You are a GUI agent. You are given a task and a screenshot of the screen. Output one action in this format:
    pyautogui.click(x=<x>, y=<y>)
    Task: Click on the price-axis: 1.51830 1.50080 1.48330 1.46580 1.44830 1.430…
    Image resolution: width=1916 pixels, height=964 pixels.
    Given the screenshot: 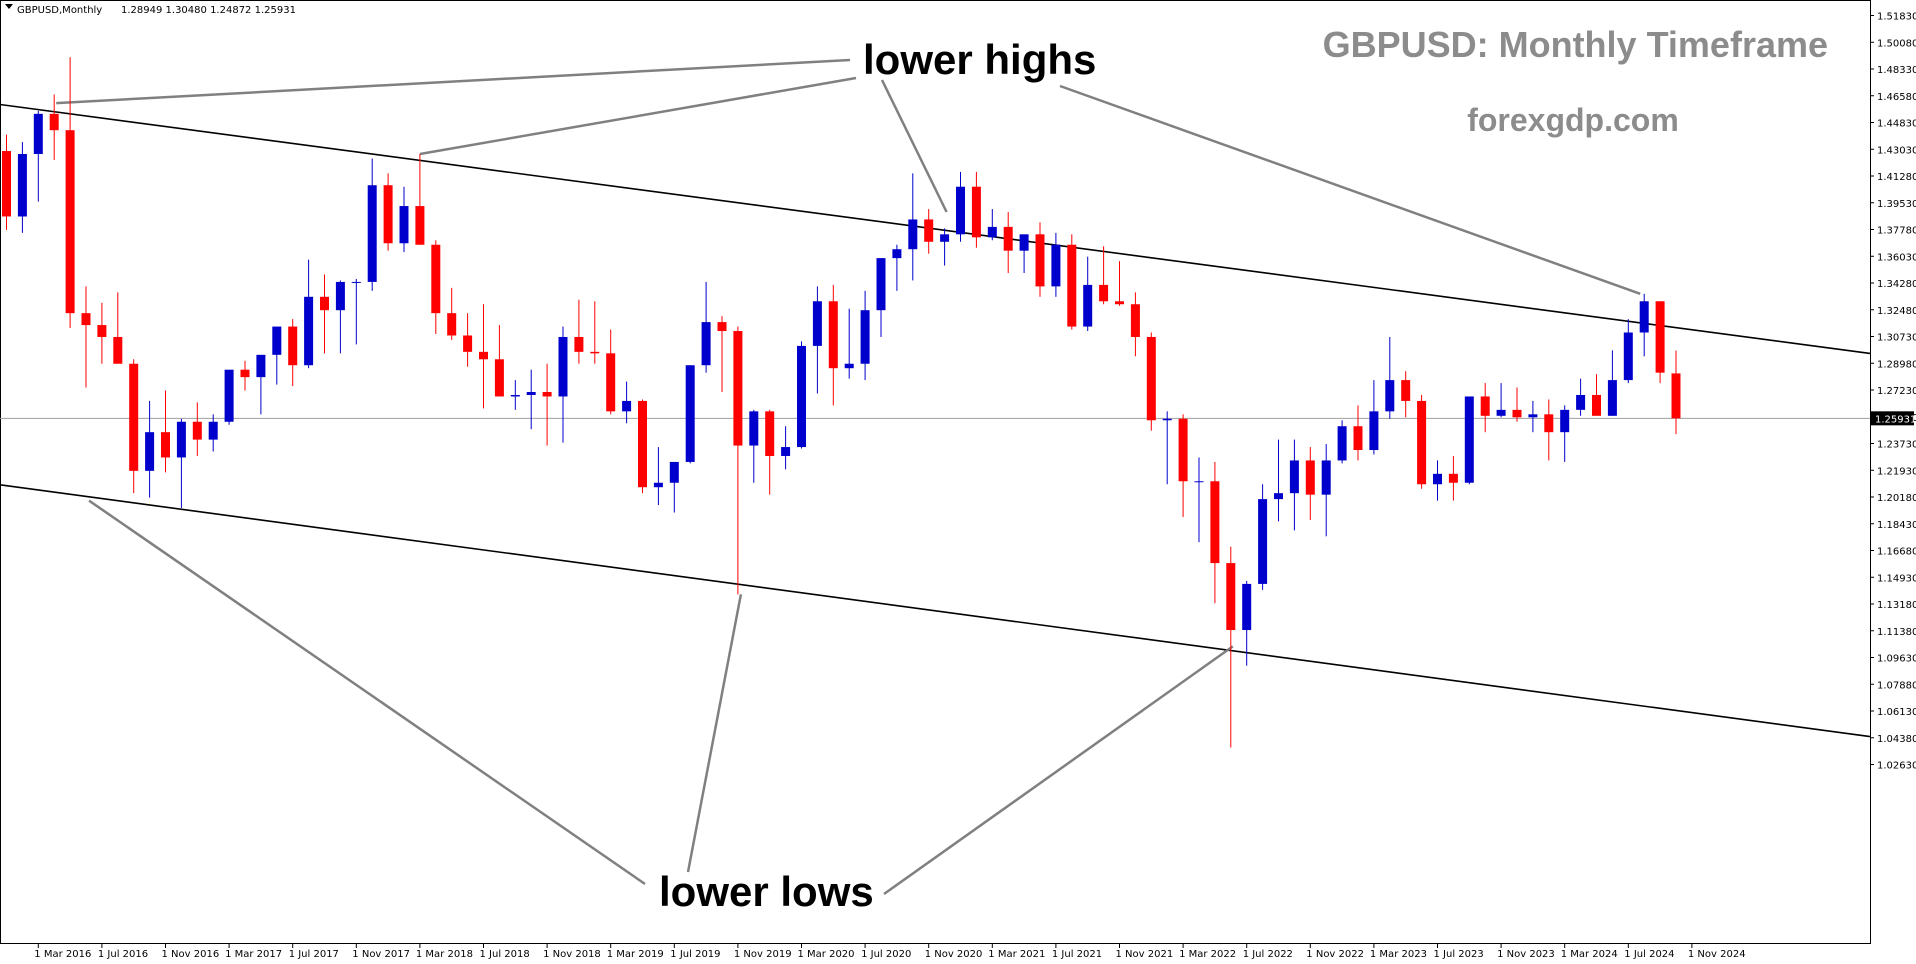 What is the action you would take?
    pyautogui.click(x=1893, y=482)
    